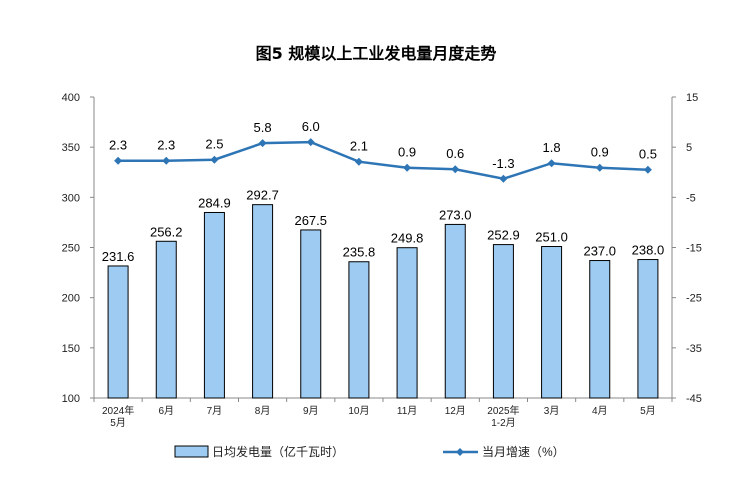 The image size is (752, 480). What do you see at coordinates (166, 231) in the screenshot?
I see `bar-data-label: 256.2` at bounding box center [166, 231].